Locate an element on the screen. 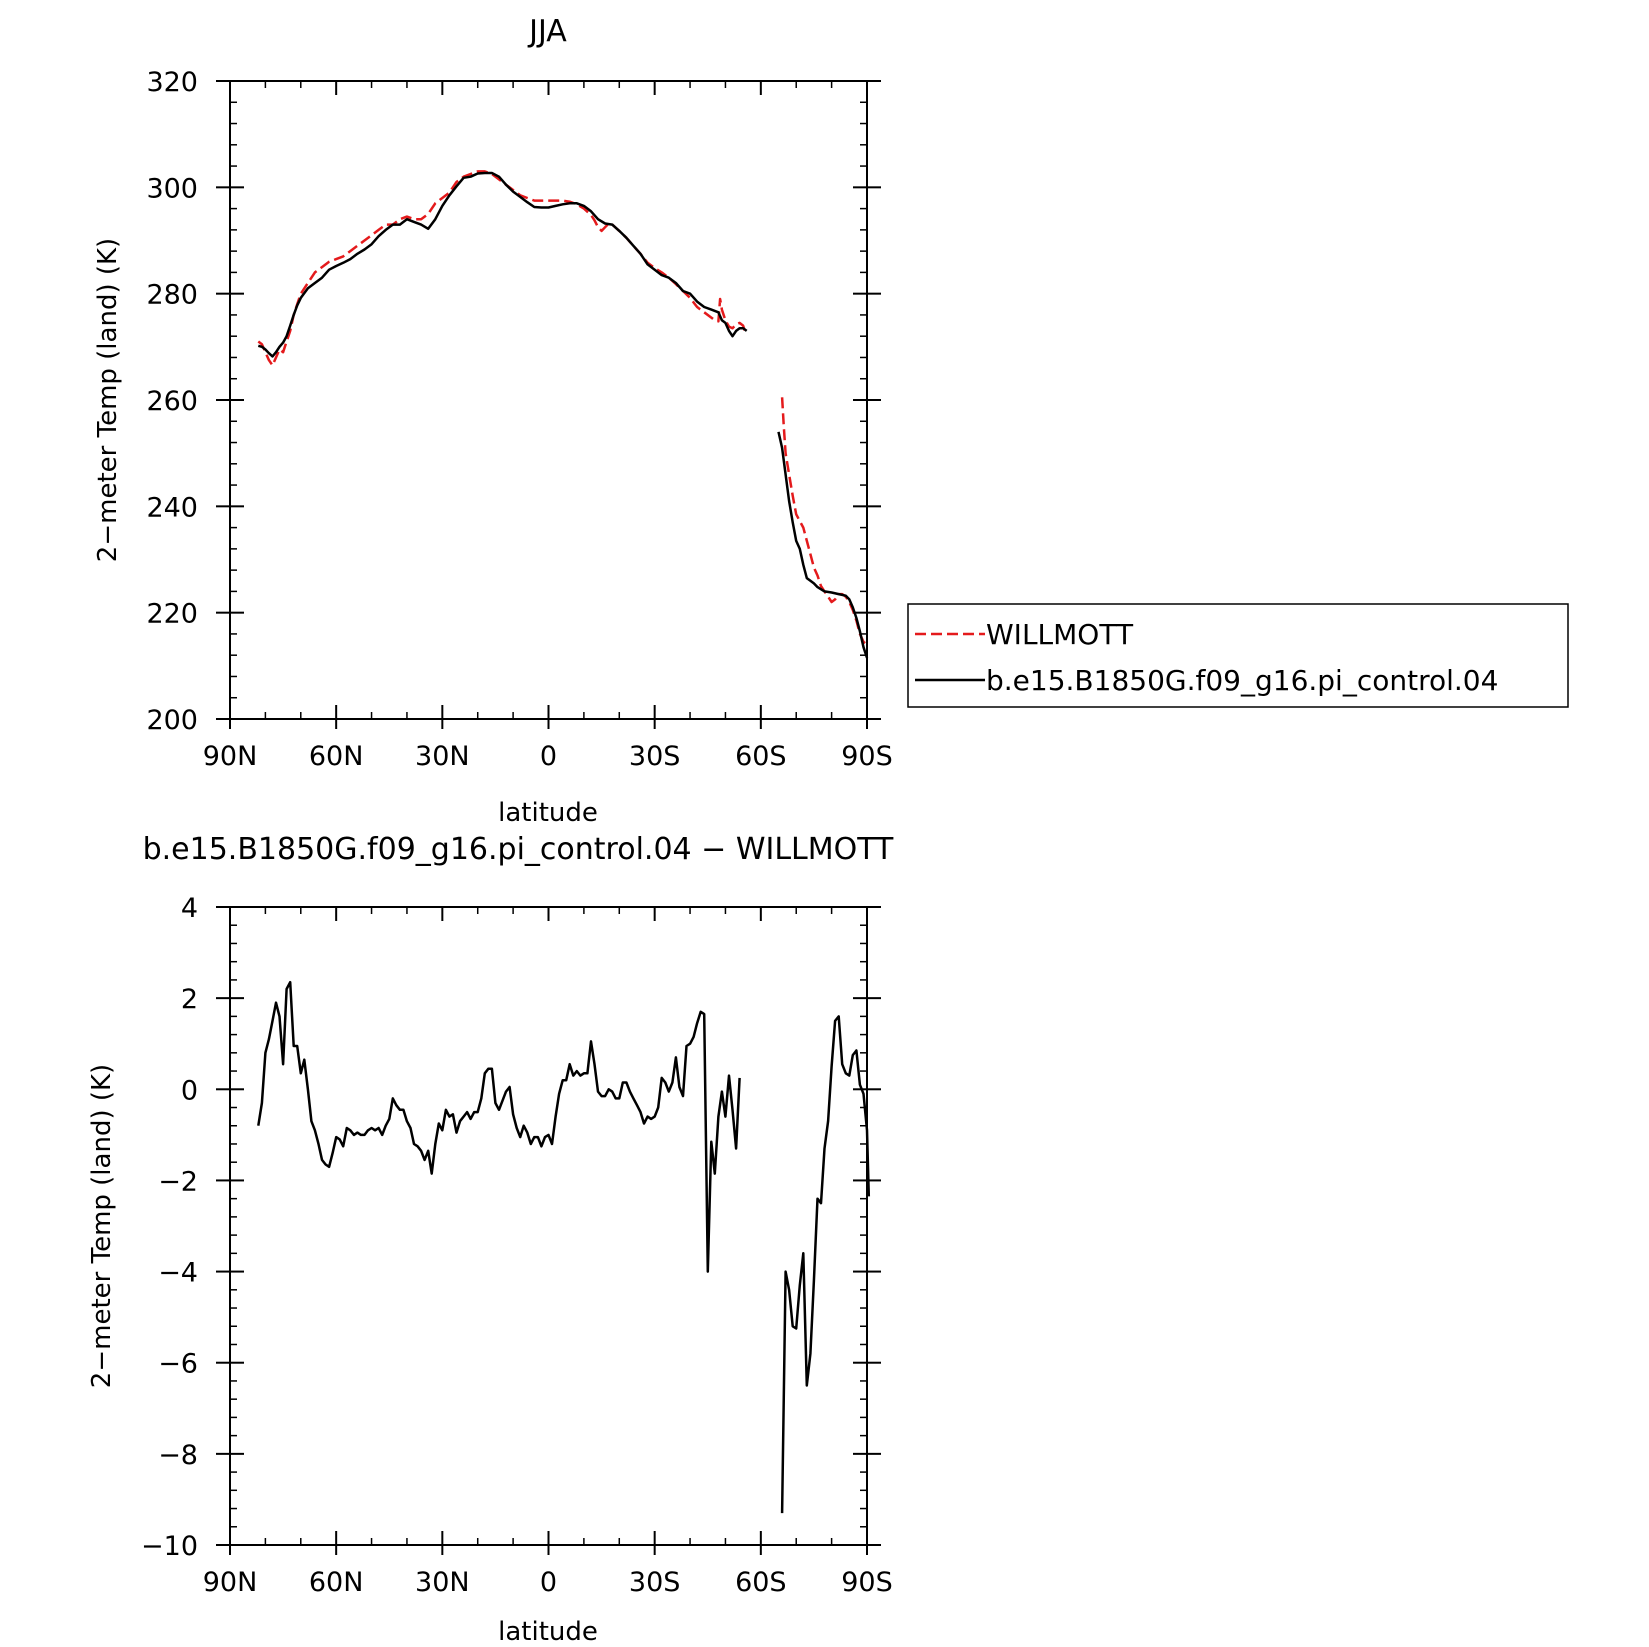 This screenshot has height=1647, width=1649. top-panel-title: JJA is located at coordinates (547, 31).